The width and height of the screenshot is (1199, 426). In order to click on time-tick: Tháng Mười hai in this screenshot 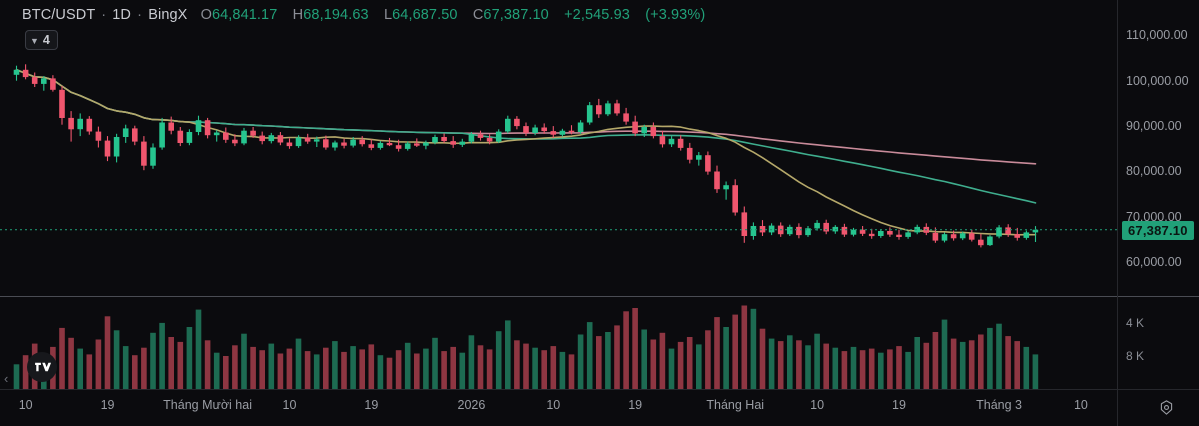, I will do `click(207, 405)`.